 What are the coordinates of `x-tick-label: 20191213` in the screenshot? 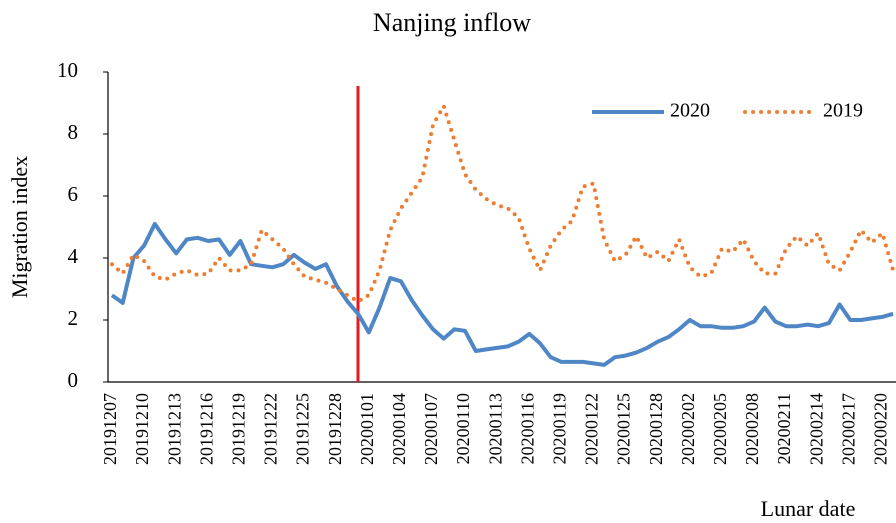 It's located at (174, 429).